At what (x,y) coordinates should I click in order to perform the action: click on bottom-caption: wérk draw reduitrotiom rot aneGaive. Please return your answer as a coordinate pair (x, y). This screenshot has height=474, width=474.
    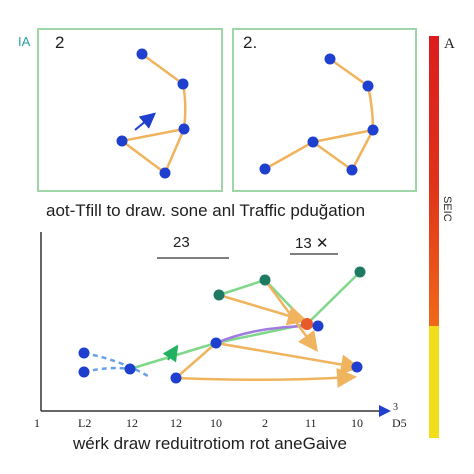
    Looking at the image, I should click on (210, 443).